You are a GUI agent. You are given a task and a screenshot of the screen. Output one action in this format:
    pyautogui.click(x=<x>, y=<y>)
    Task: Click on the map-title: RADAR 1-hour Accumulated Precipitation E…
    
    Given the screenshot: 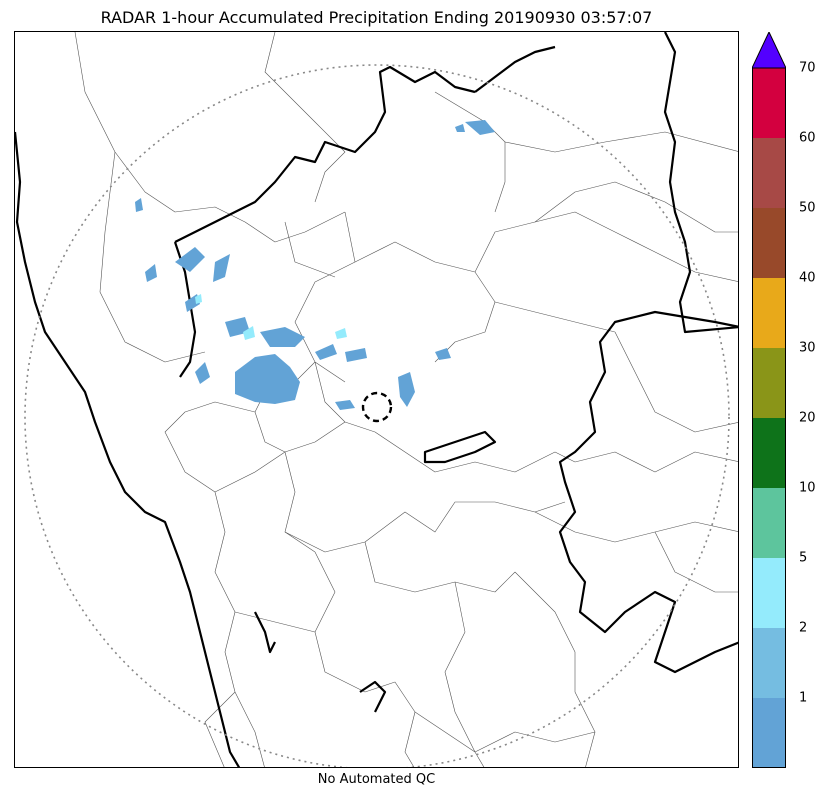 What is the action you would take?
    pyautogui.click(x=376, y=17)
    